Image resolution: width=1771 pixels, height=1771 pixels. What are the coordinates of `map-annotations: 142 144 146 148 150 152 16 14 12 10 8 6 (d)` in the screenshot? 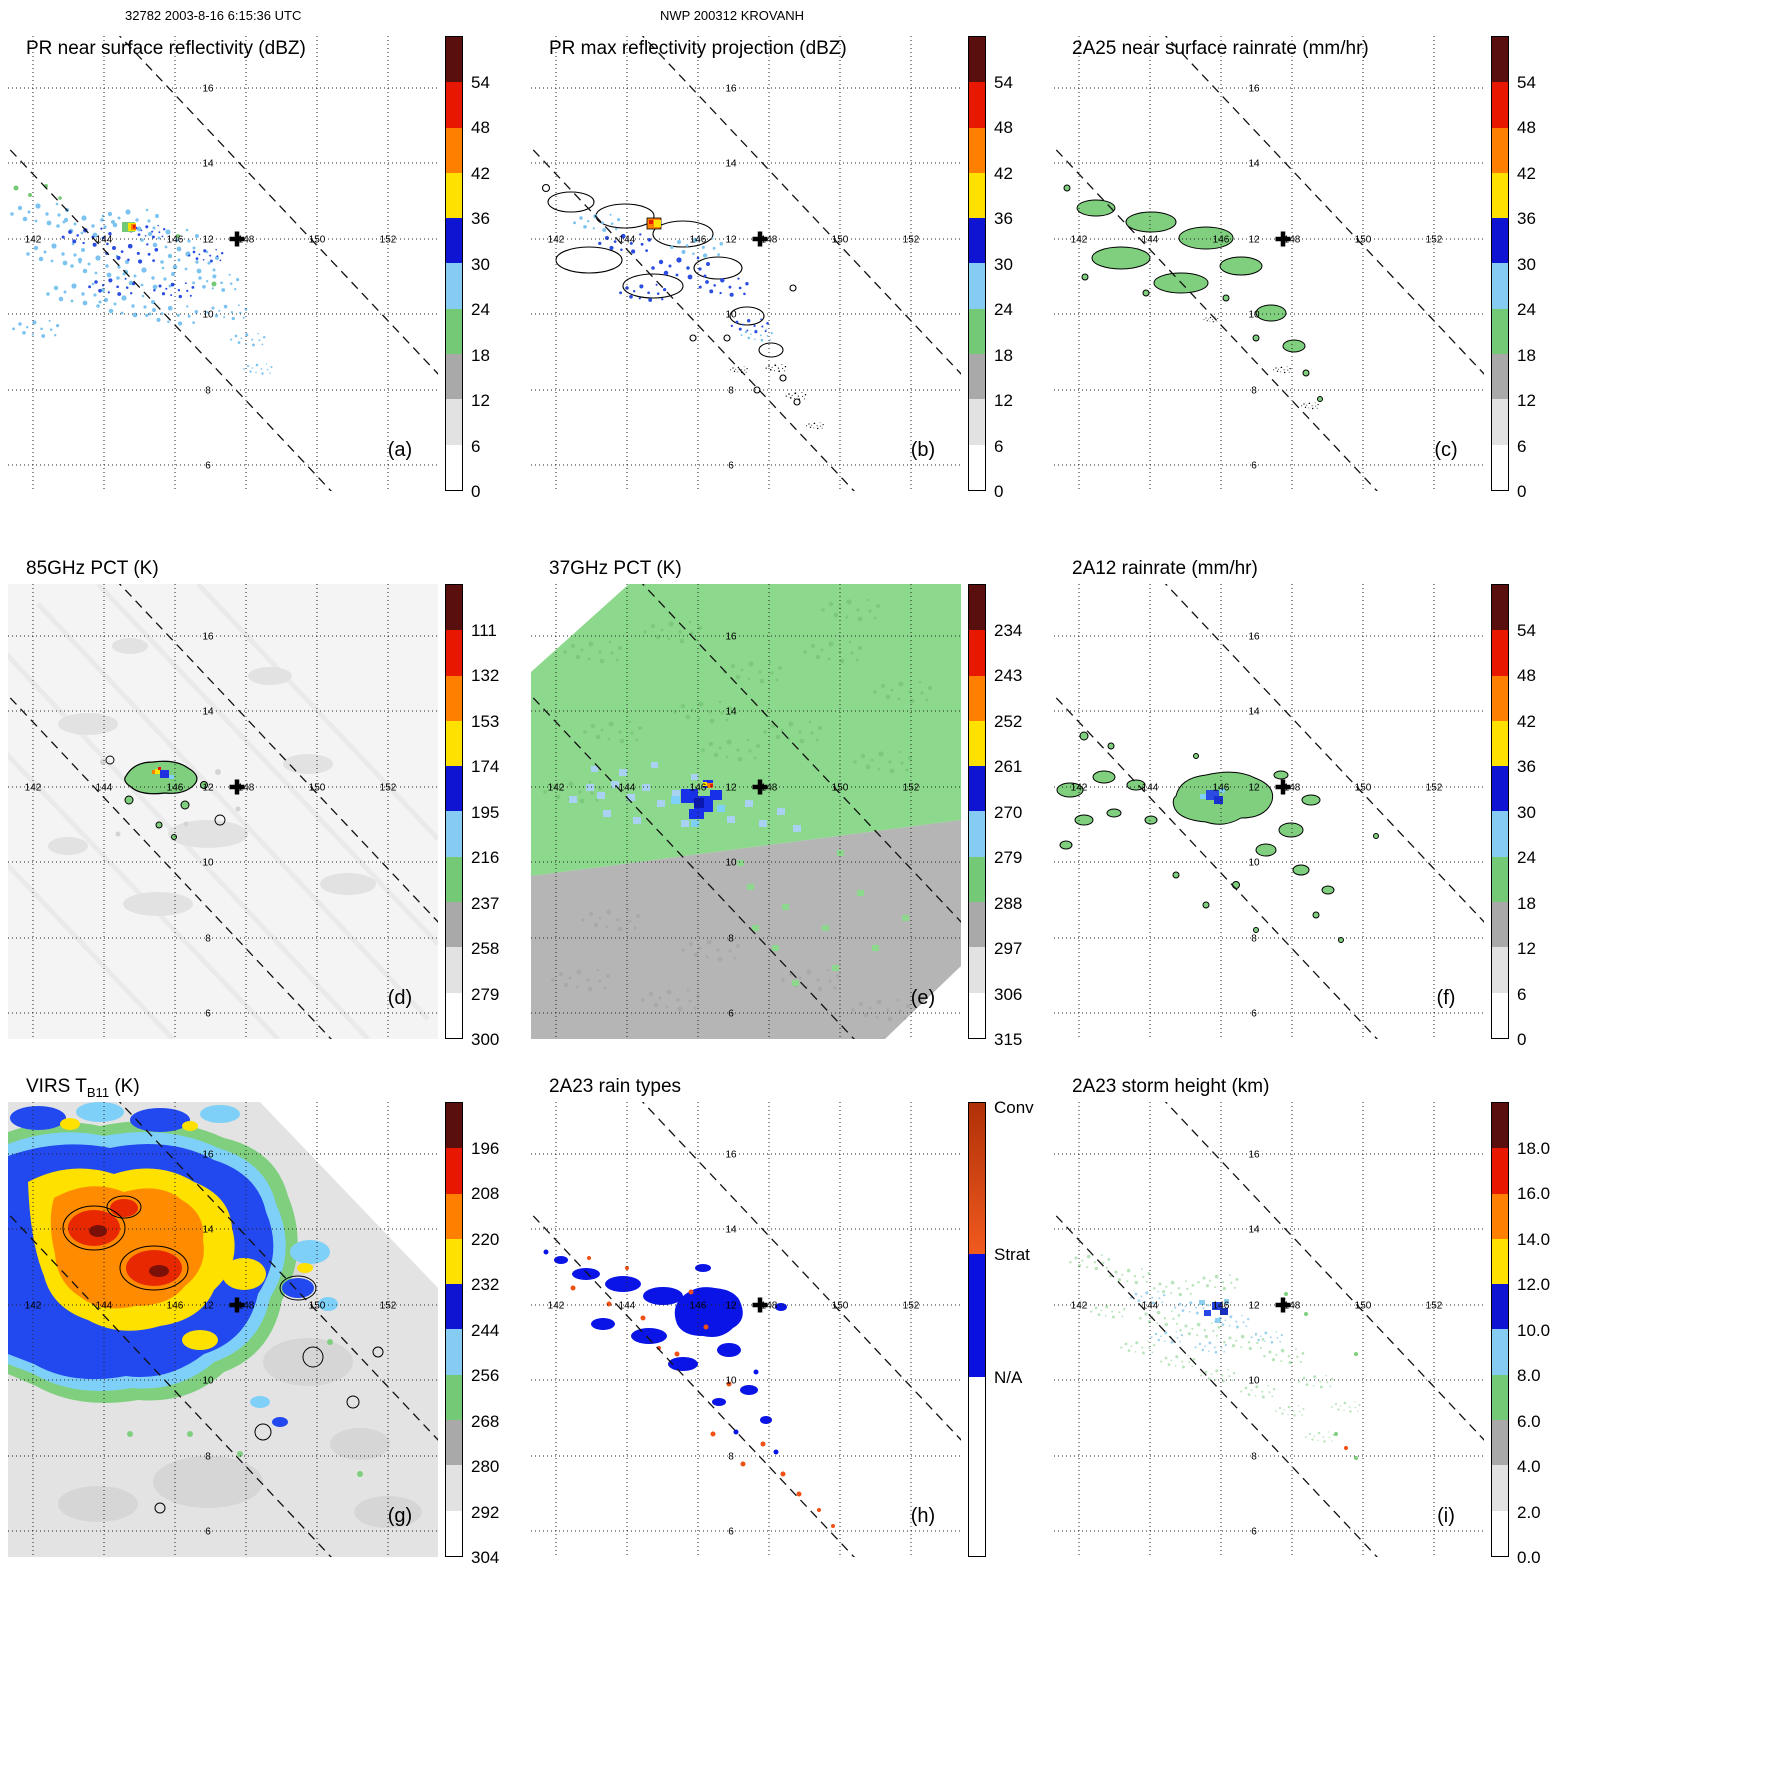 It's located at (223, 811).